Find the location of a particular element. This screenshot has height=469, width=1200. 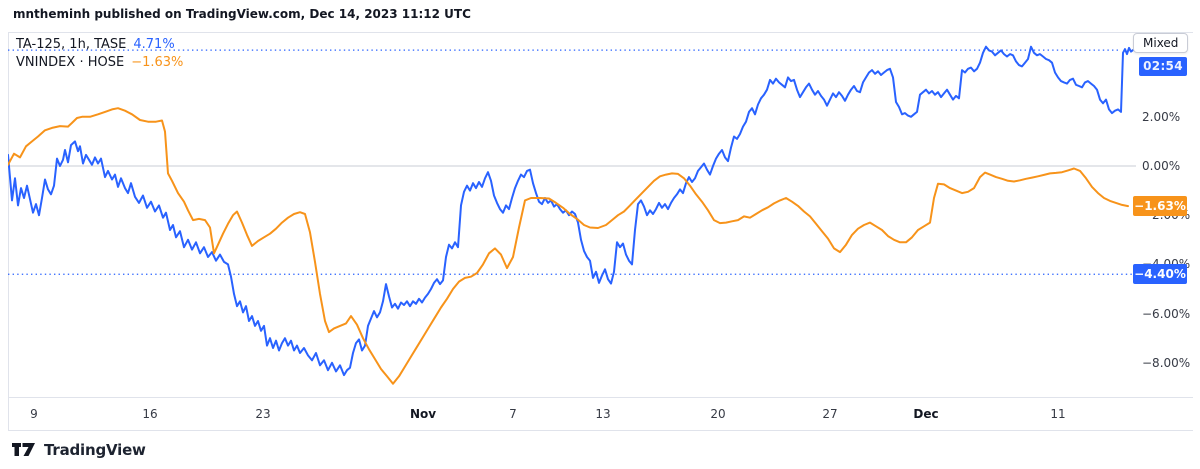

snapshot-bottom-border is located at coordinates (600, 430).